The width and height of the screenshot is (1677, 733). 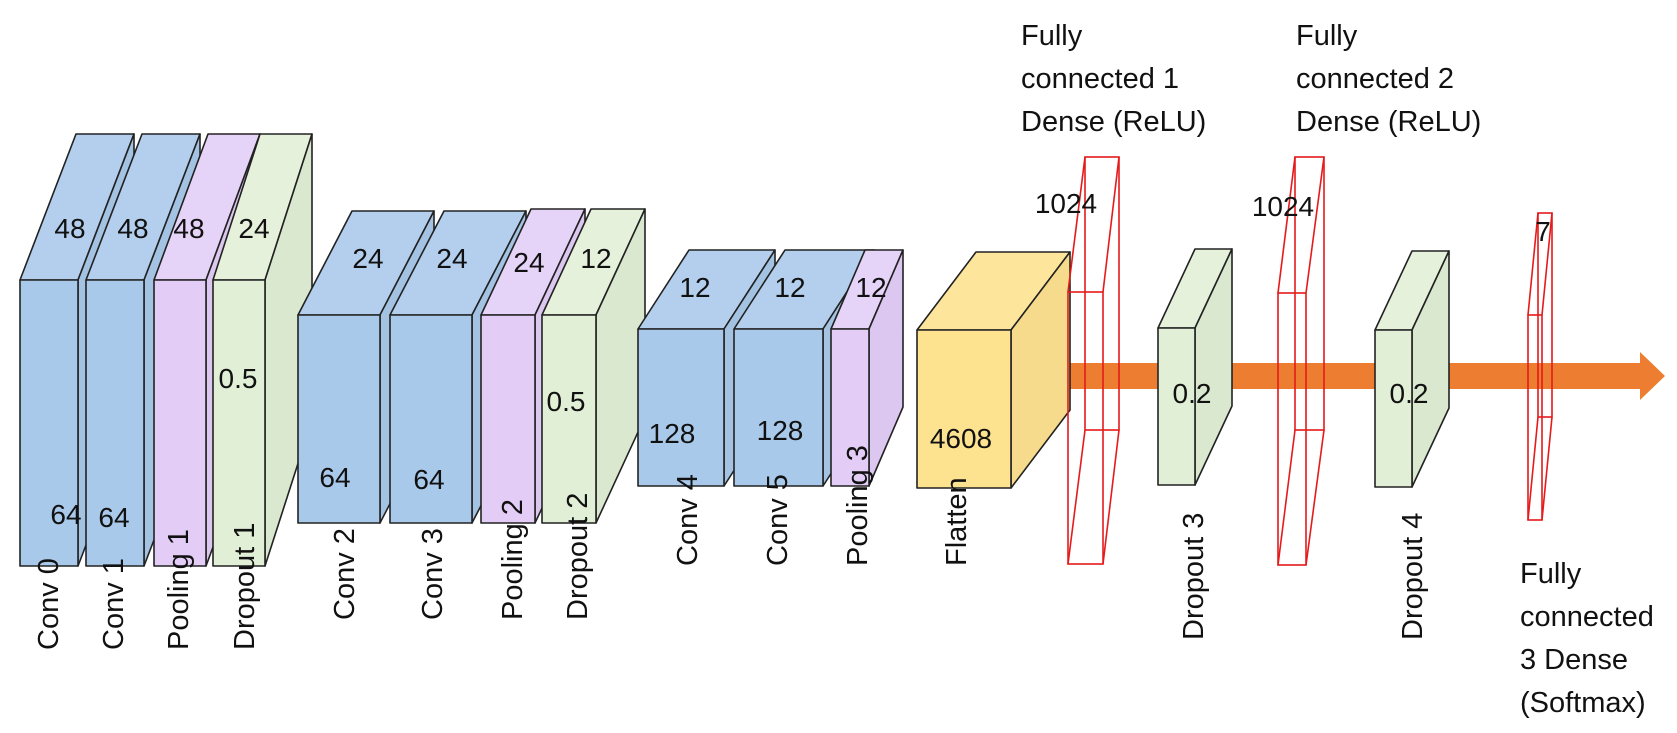 I want to click on layer-label-dropout-4: Dropout 4, so click(x=1413, y=576).